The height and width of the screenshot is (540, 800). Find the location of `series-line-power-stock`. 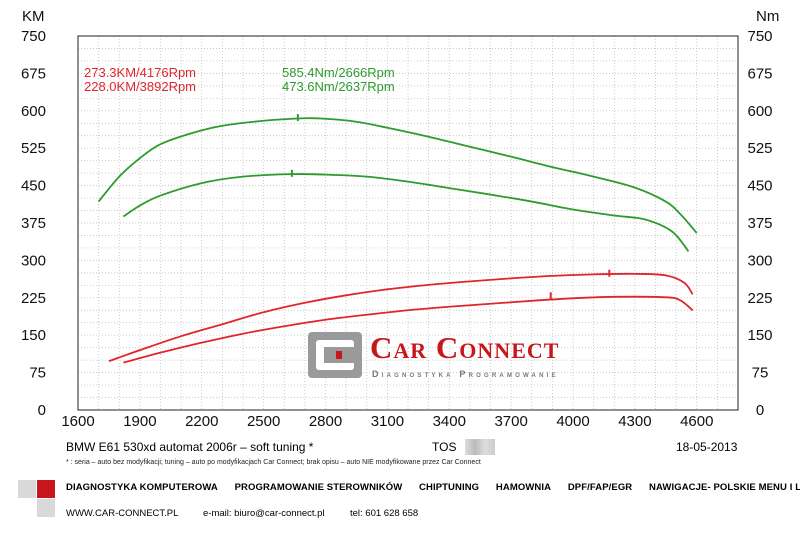

series-line-power-stock is located at coordinates (408, 329).